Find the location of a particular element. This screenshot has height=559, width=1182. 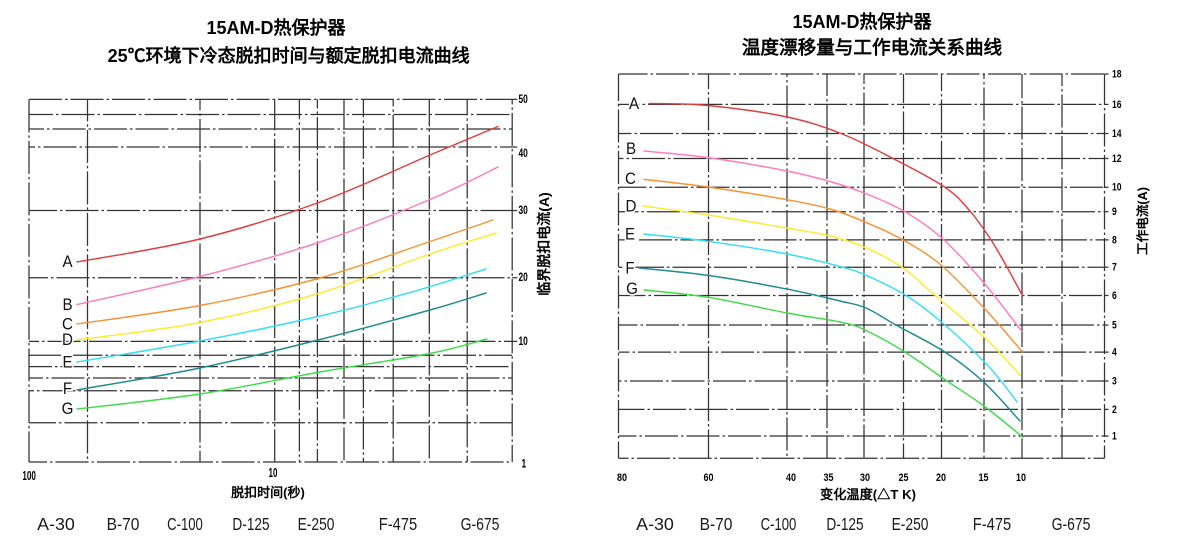

svg-text: 7 is located at coordinates (1114, 268).